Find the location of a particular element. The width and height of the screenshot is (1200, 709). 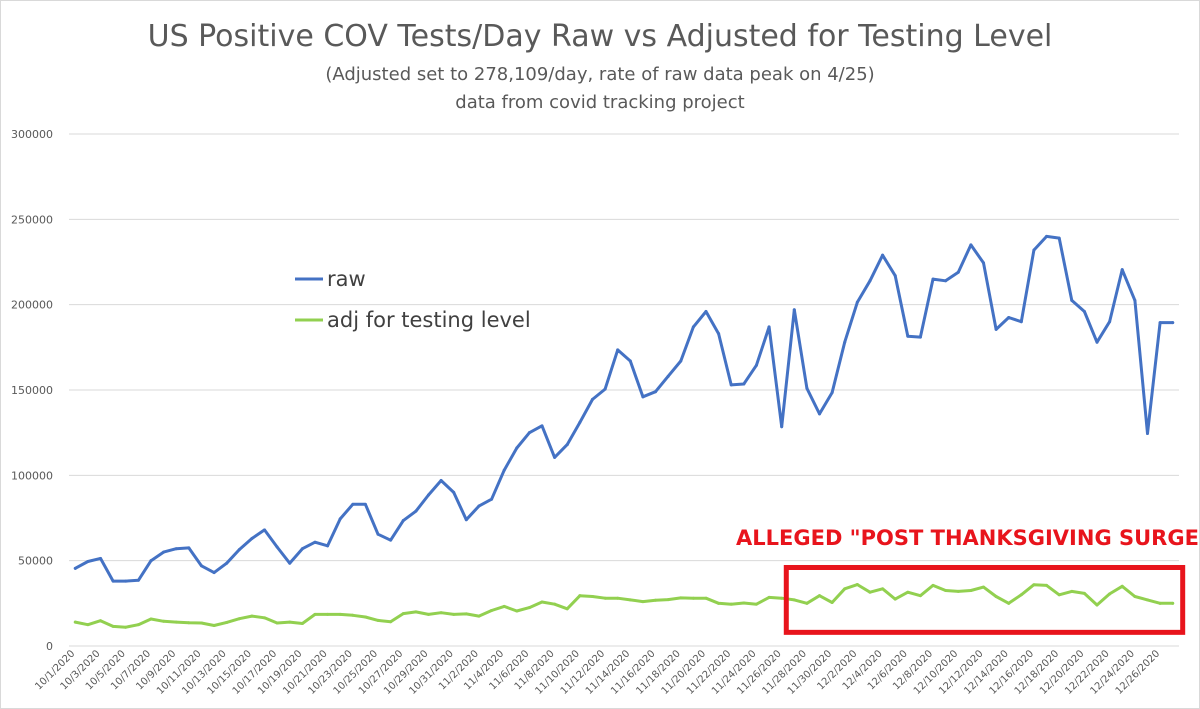

chart-legend: raw adj for testing level is located at coordinates (413, 299).